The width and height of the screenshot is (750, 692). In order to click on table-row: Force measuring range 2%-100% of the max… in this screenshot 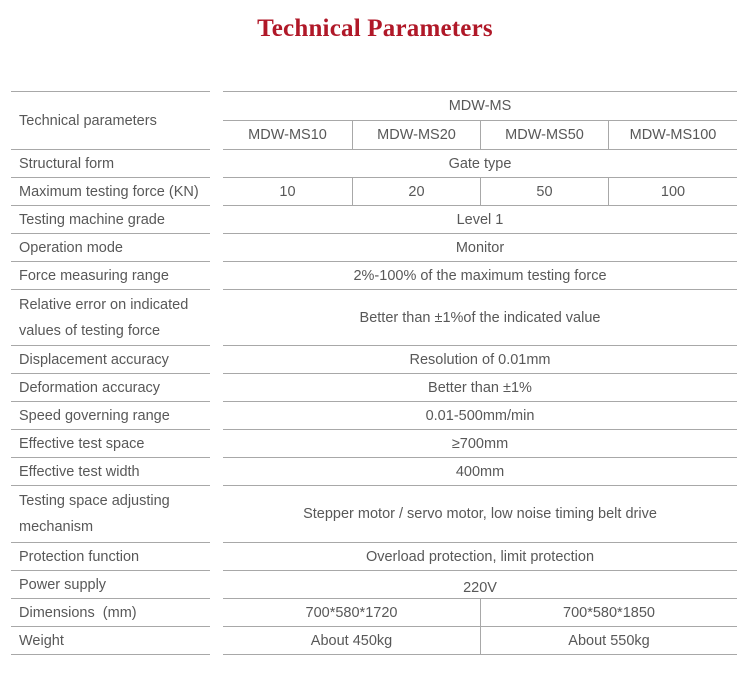, I will do `click(374, 276)`.